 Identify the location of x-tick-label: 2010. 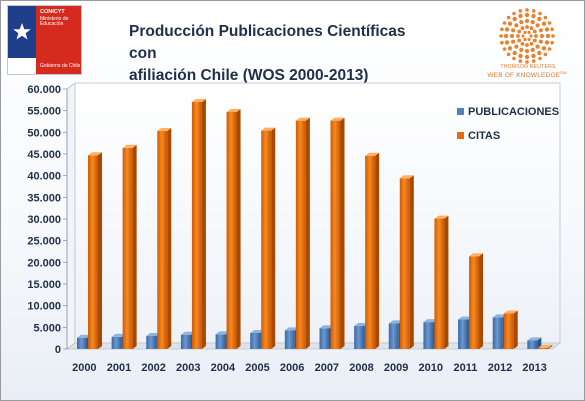
(431, 368).